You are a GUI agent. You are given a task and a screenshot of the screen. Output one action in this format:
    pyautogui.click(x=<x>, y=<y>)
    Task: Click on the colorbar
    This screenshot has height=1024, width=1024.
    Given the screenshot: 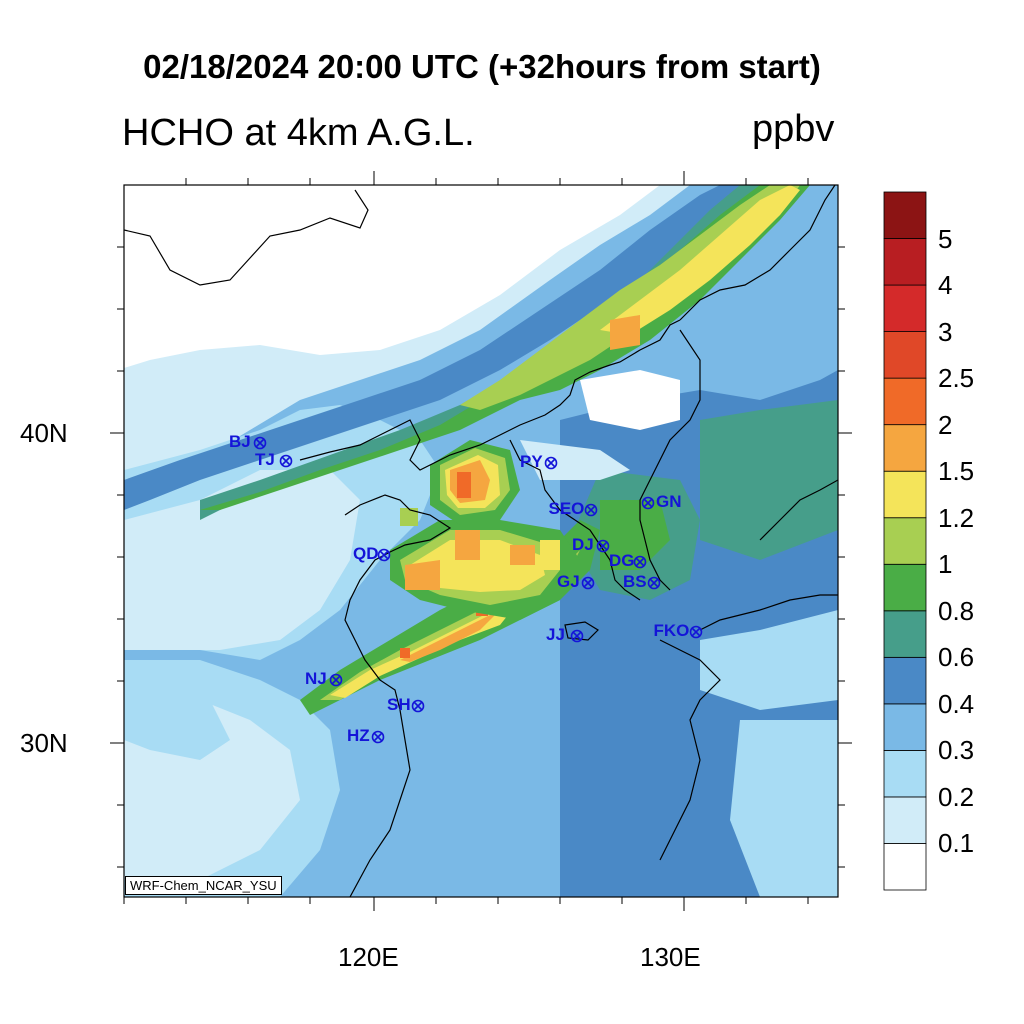 What is the action you would take?
    pyautogui.click(x=905, y=541)
    